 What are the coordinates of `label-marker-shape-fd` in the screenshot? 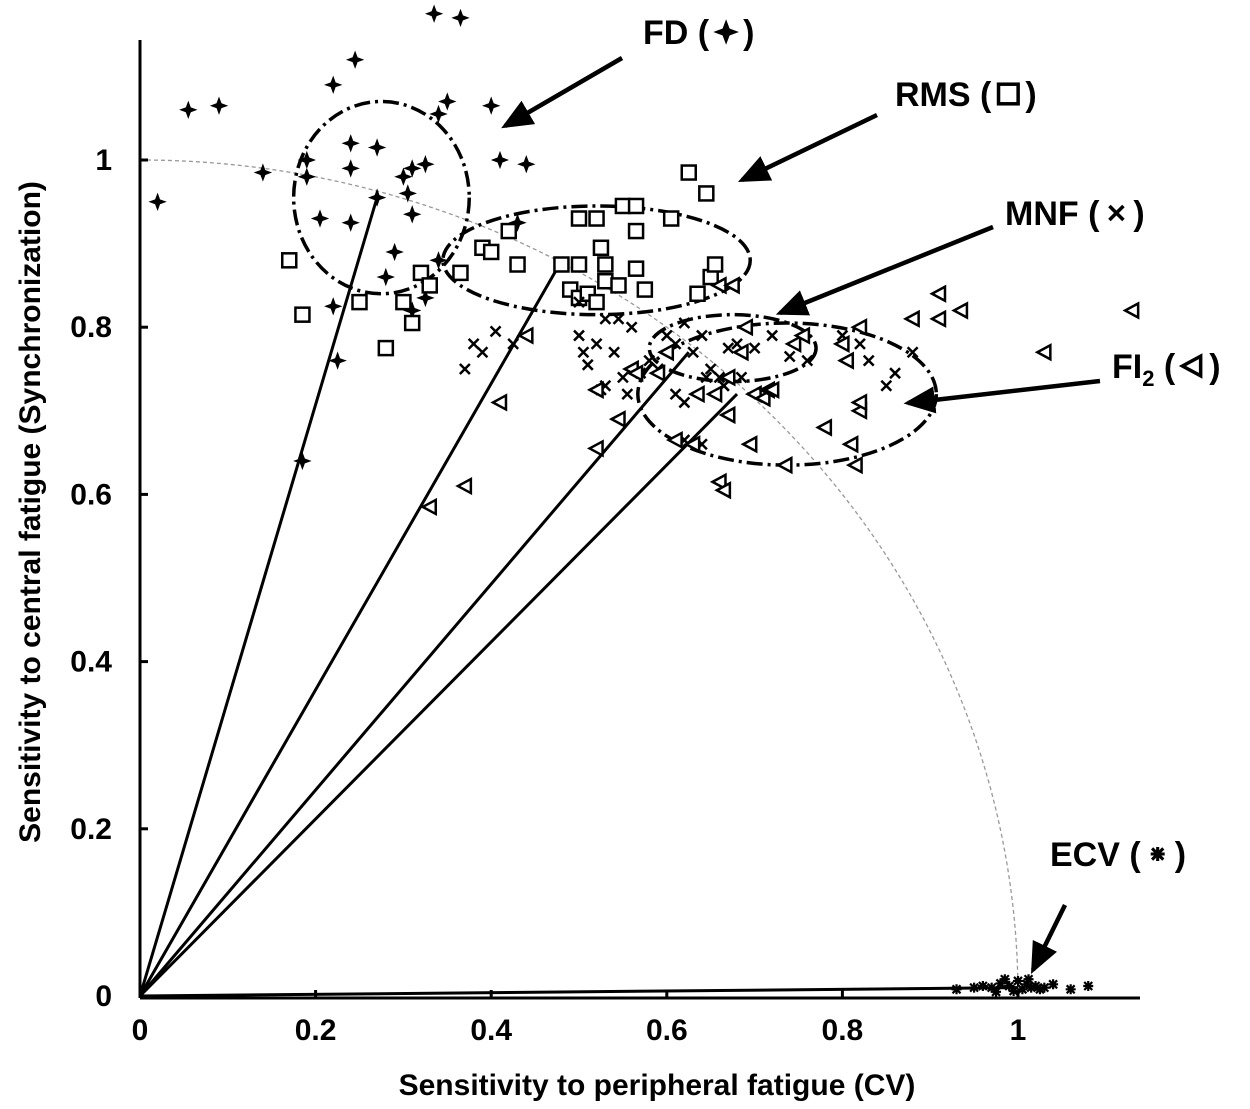 It's located at (726, 32).